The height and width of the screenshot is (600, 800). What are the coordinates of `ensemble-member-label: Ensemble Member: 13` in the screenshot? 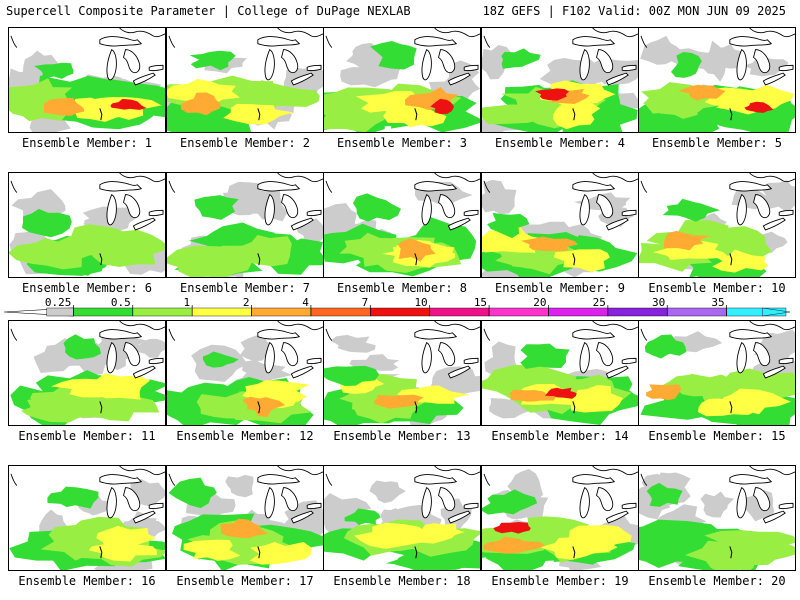 It's located at (402, 436).